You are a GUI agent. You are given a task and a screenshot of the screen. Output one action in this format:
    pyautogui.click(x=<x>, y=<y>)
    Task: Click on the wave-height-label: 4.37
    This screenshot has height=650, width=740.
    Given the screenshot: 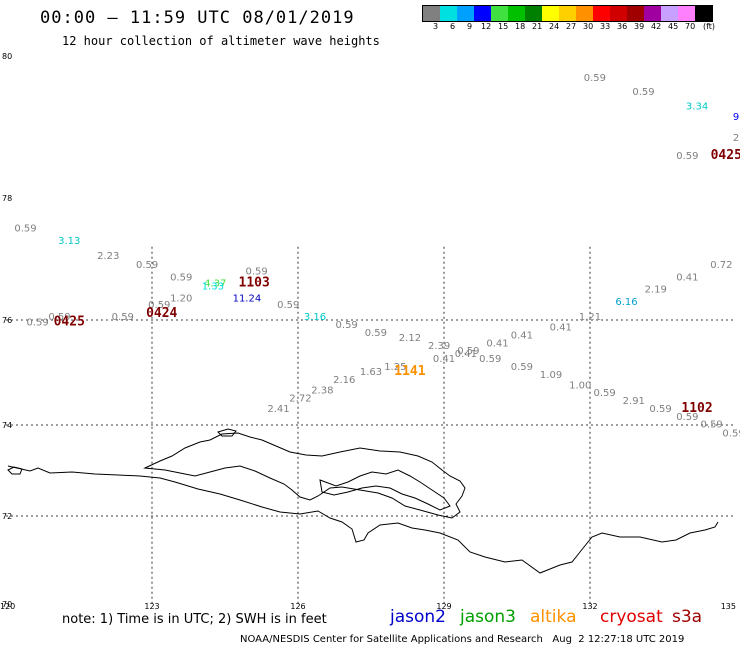 What is the action you would take?
    pyautogui.click(x=215, y=283)
    